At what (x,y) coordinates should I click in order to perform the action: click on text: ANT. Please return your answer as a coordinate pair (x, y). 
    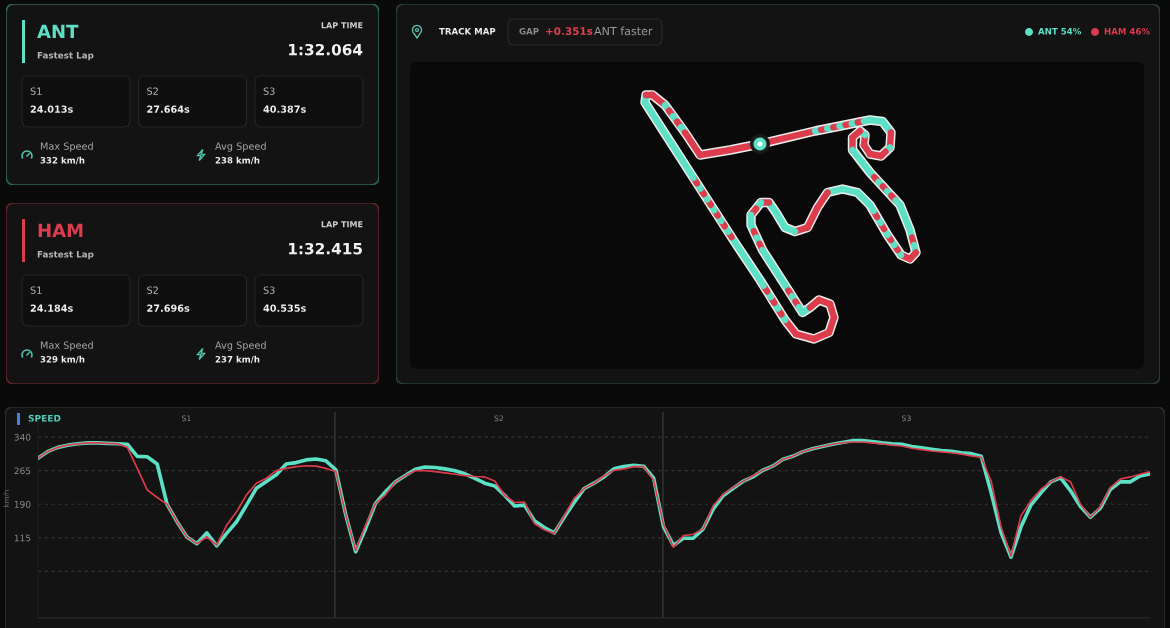
    Looking at the image, I should click on (58, 31).